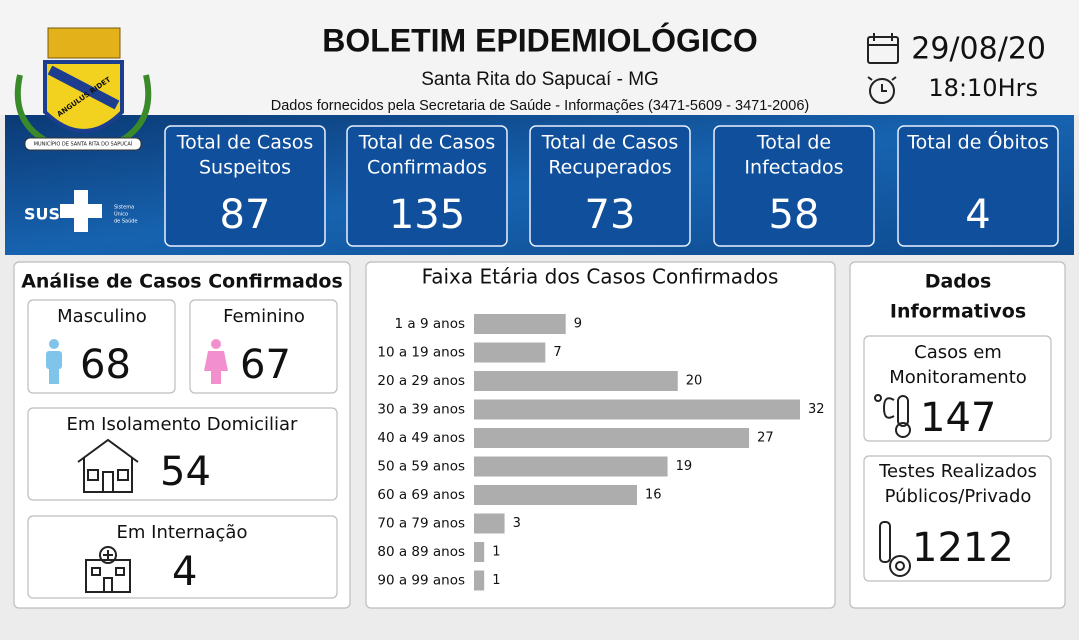 This screenshot has width=1079, height=640. I want to click on isolation-box, so click(182, 454).